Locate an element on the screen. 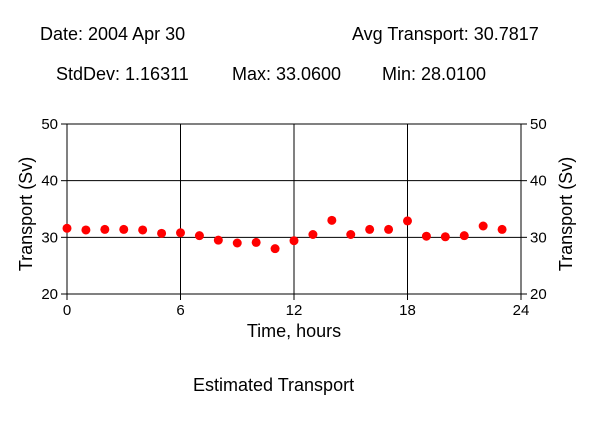 This screenshot has width=596, height=422. y-axis-label-left: Transport (Sv) is located at coordinates (26, 214).